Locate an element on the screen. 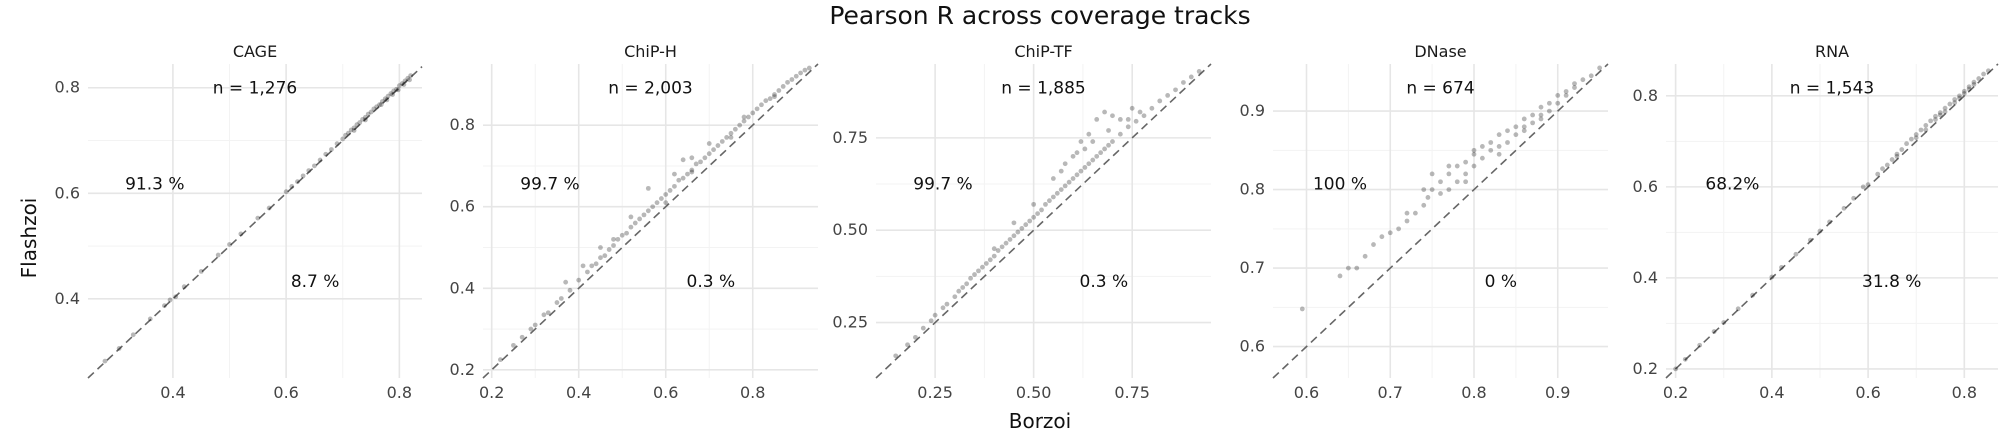 The image size is (2000, 436). n-count-label: n = 2,003 is located at coordinates (650, 89).